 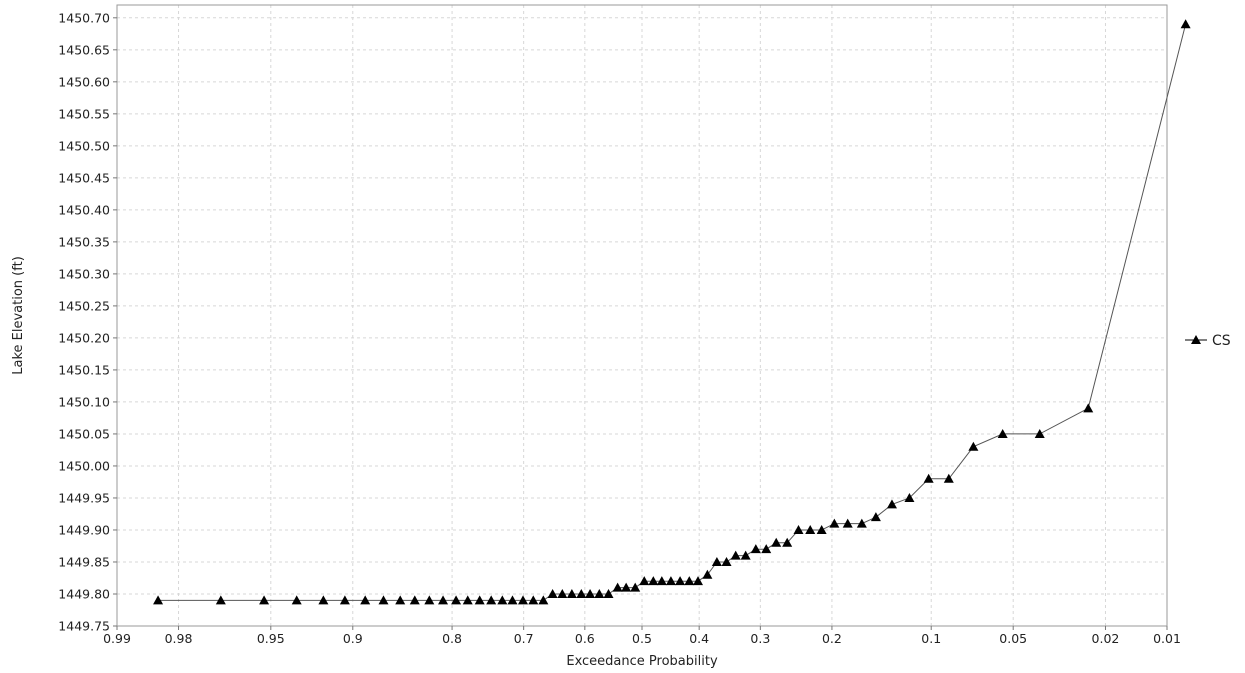 I want to click on y-tick-label: 1450.30, so click(x=84, y=273).